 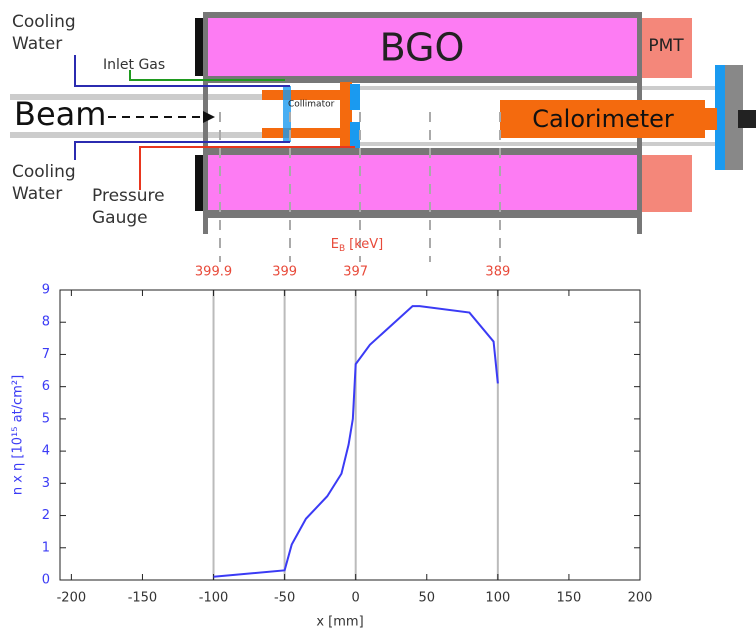 I want to click on label-main: E, so click(x=335, y=244).